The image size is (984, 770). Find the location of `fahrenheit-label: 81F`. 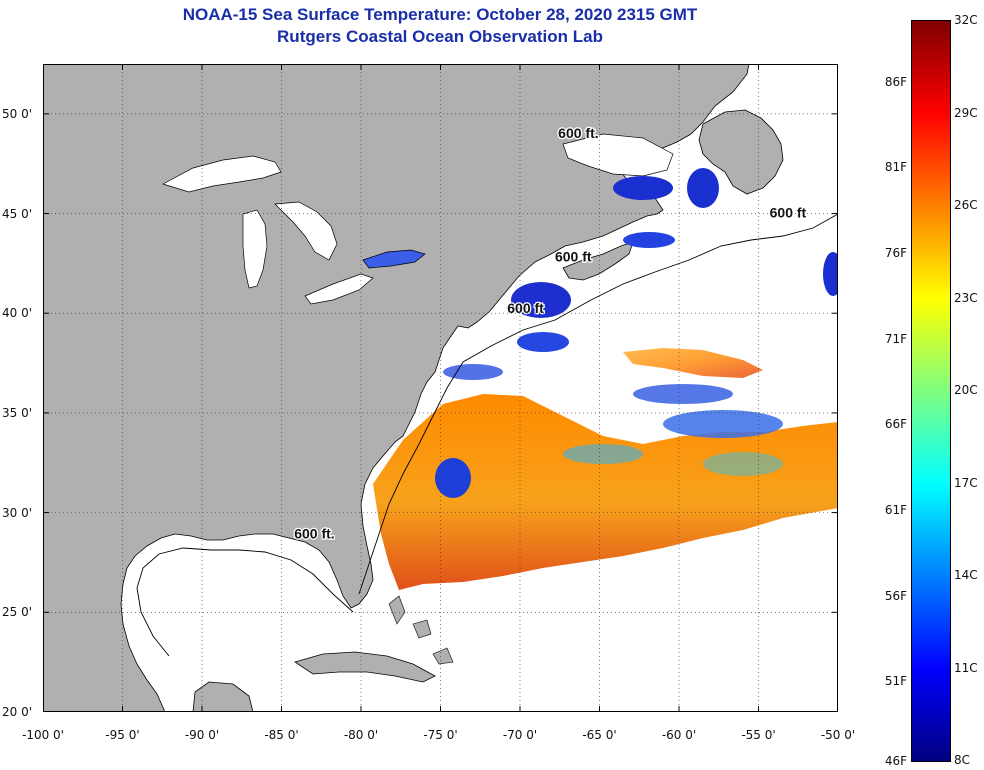

fahrenheit-label: 81F is located at coordinates (895, 167).